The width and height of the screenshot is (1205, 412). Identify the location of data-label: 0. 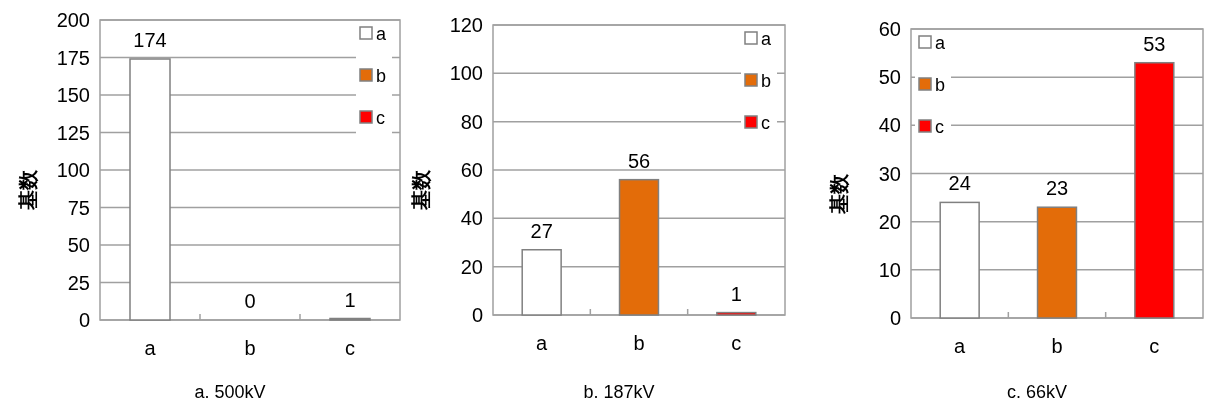
(250, 301).